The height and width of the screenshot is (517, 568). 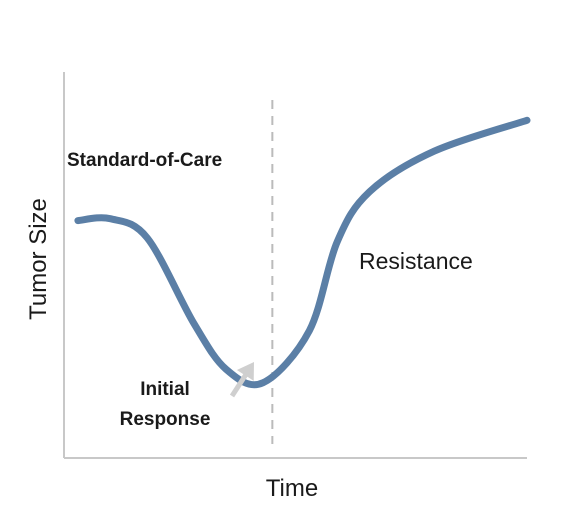 What do you see at coordinates (38, 259) in the screenshot?
I see `y-axis-label: Tumor Size` at bounding box center [38, 259].